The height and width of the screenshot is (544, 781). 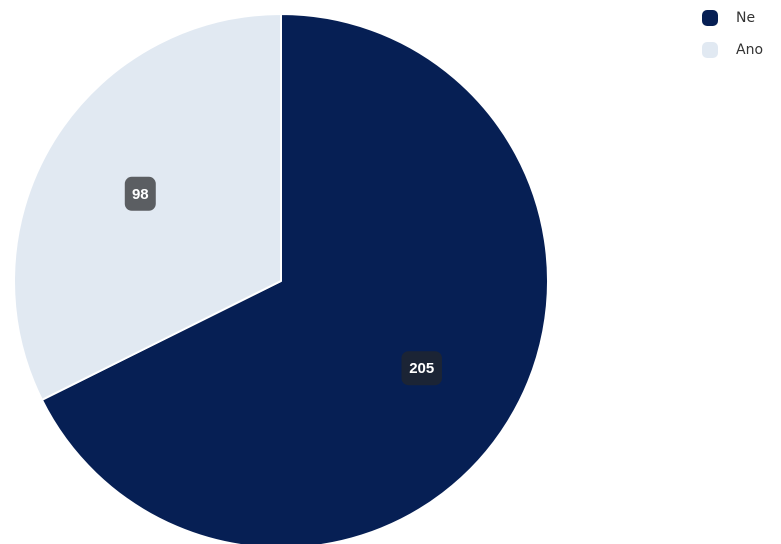 I want to click on legend-label-ano: Ano, so click(x=750, y=50).